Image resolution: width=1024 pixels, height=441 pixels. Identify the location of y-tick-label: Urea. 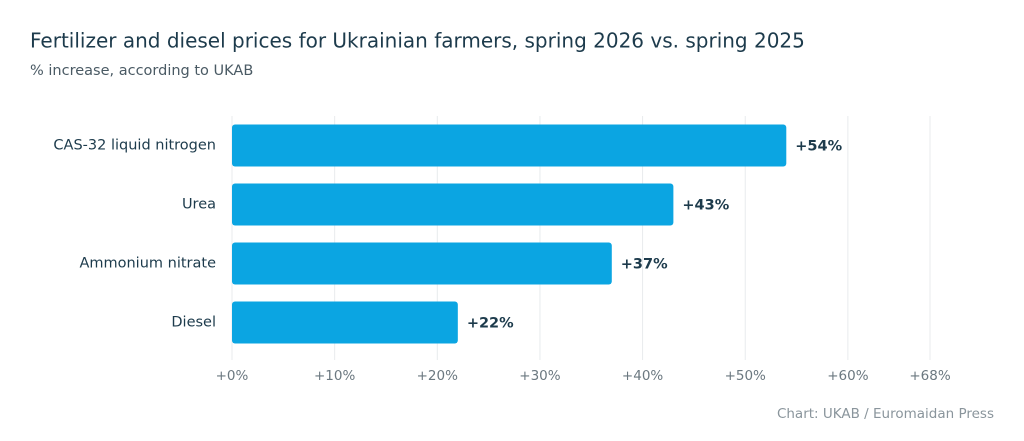
(199, 205).